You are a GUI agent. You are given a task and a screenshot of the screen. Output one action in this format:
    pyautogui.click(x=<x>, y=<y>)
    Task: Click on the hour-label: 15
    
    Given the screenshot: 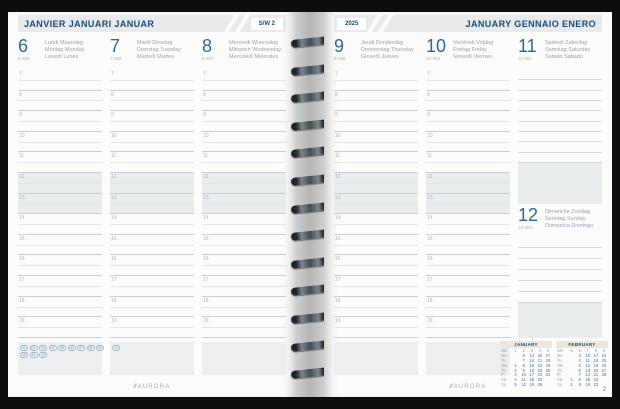 What is the action you would take?
    pyautogui.click(x=114, y=238)
    